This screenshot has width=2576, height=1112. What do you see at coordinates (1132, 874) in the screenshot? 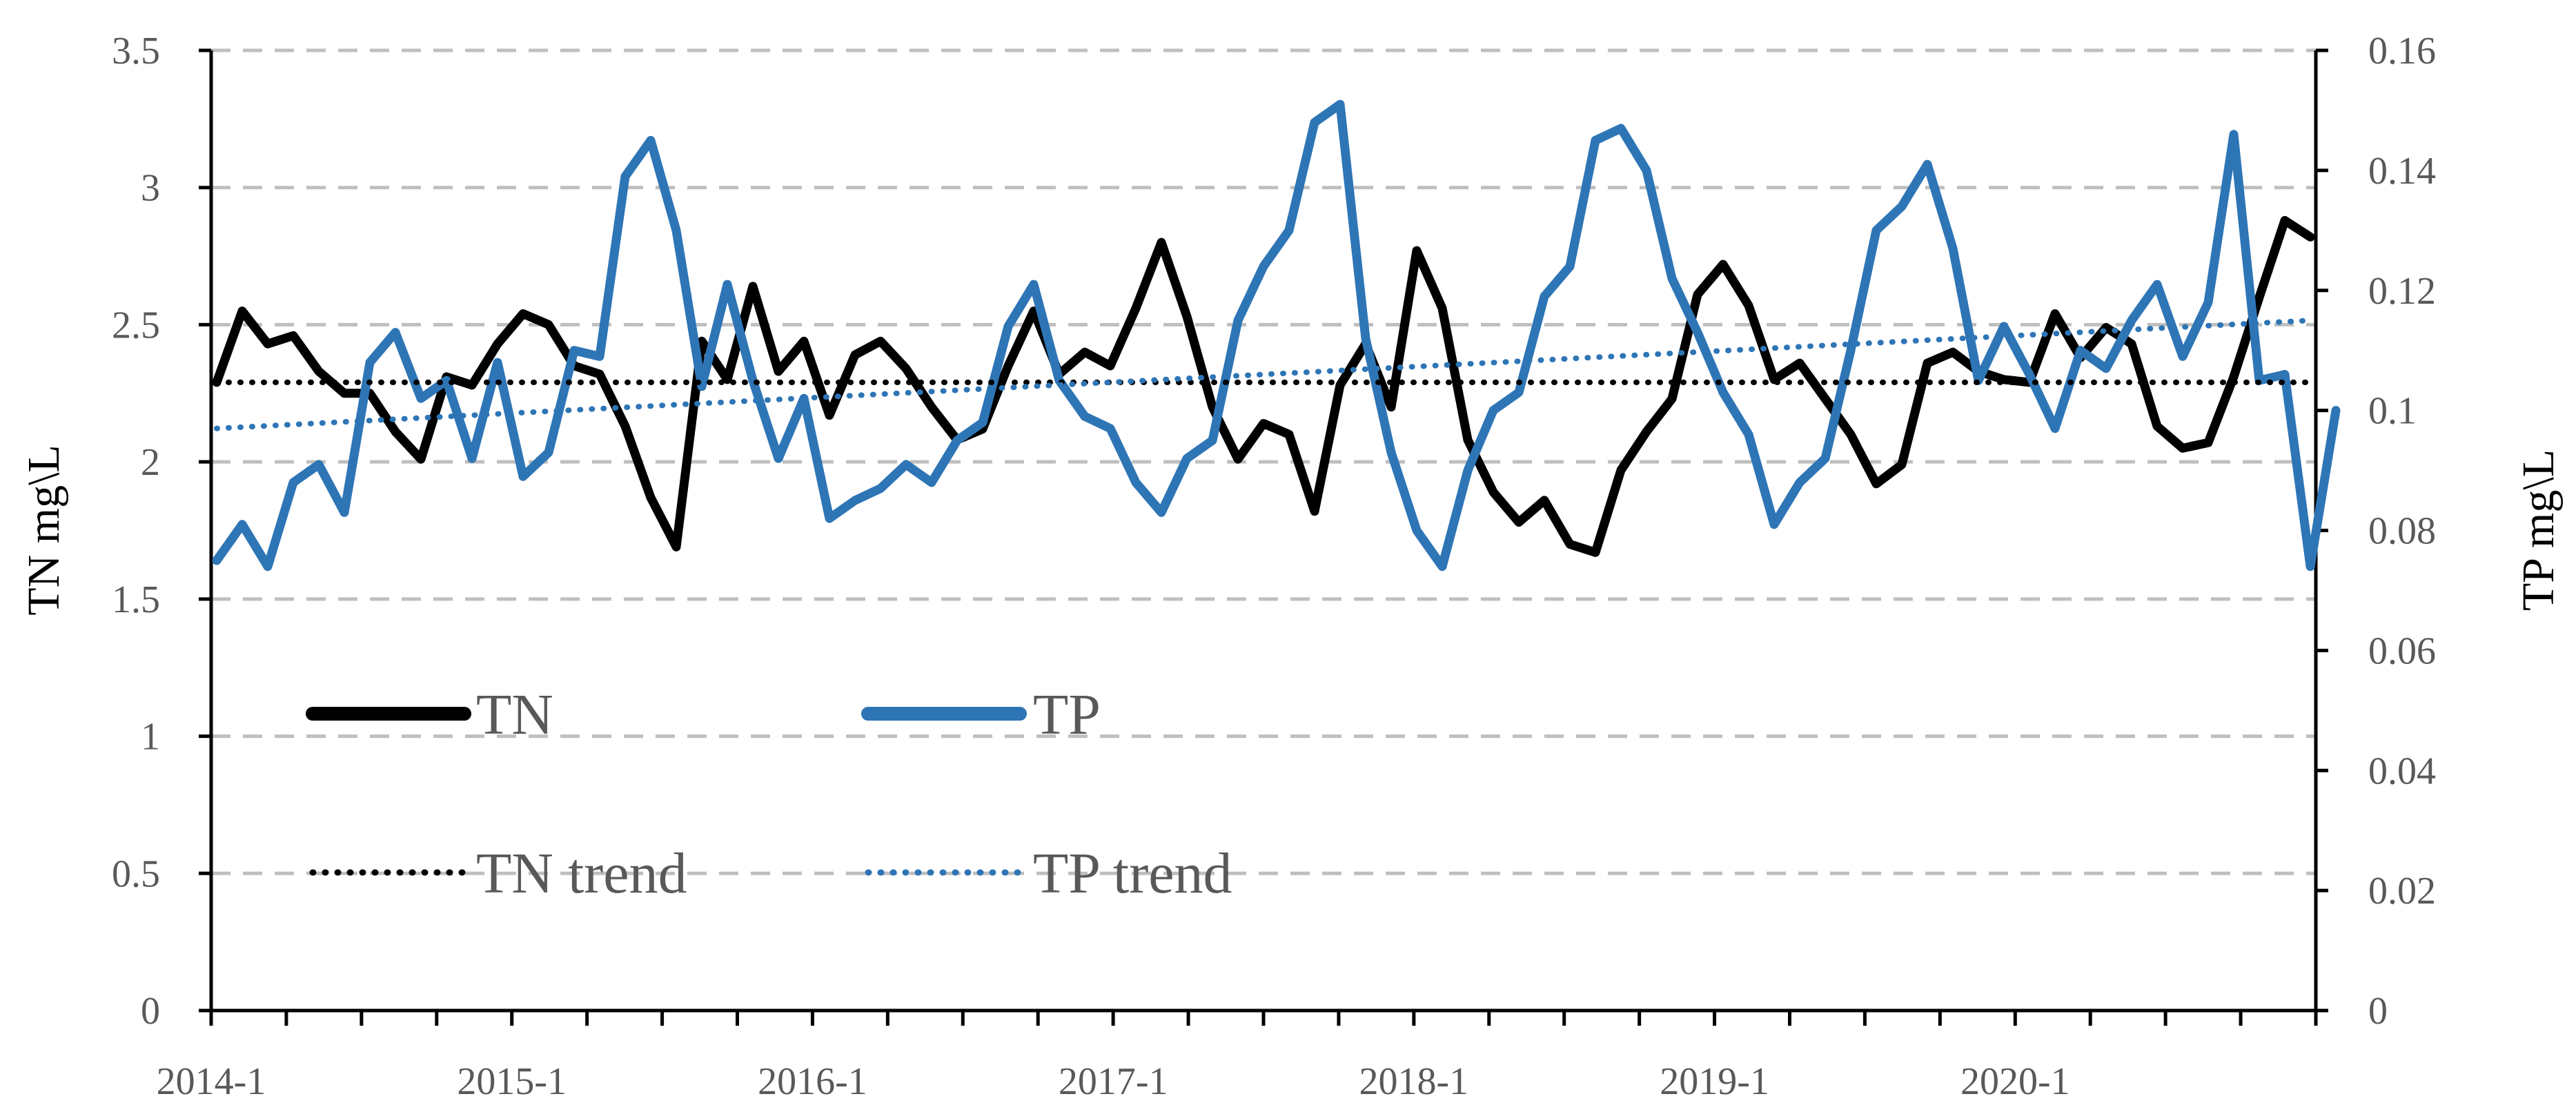
I see `legend-label-tp-trend: TP trend` at bounding box center [1132, 874].